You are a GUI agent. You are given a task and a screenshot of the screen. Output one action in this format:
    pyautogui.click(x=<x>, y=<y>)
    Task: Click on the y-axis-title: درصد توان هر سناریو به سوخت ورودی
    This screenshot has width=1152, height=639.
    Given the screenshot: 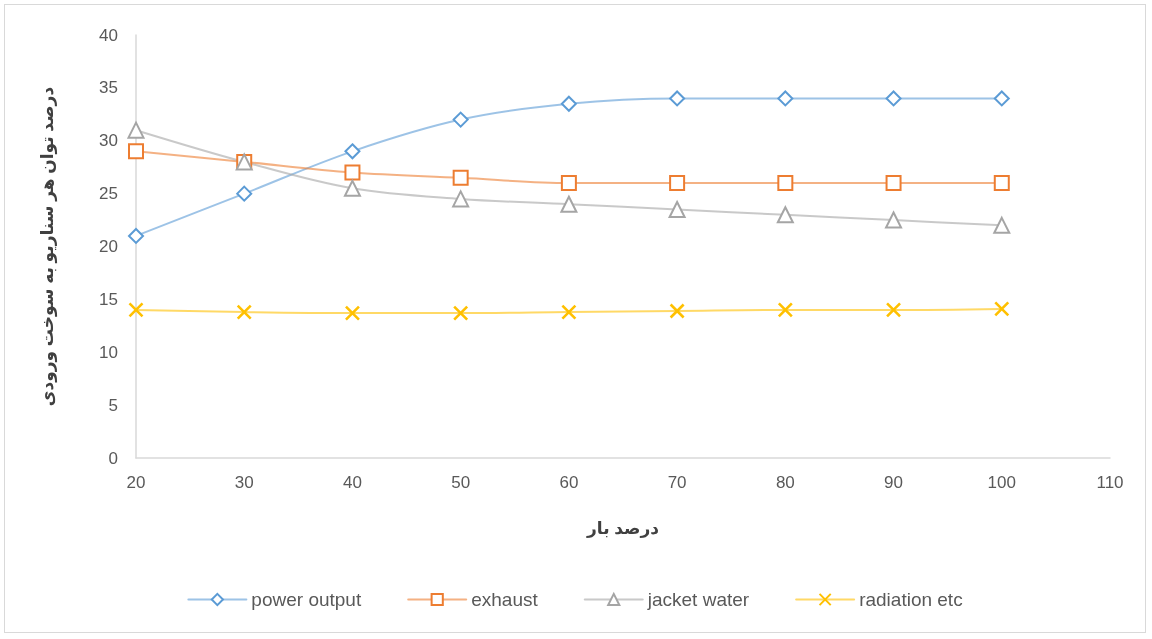 What is the action you would take?
    pyautogui.click(x=48, y=246)
    